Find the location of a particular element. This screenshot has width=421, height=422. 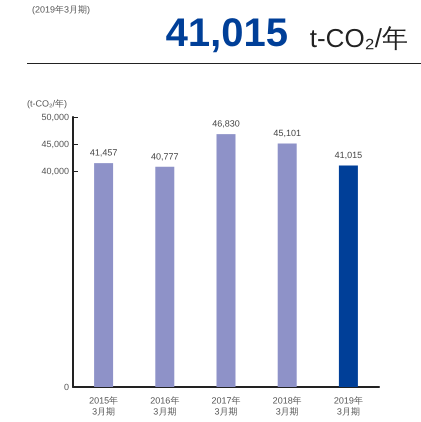

text: (2019年3月期) is located at coordinates (61, 9).